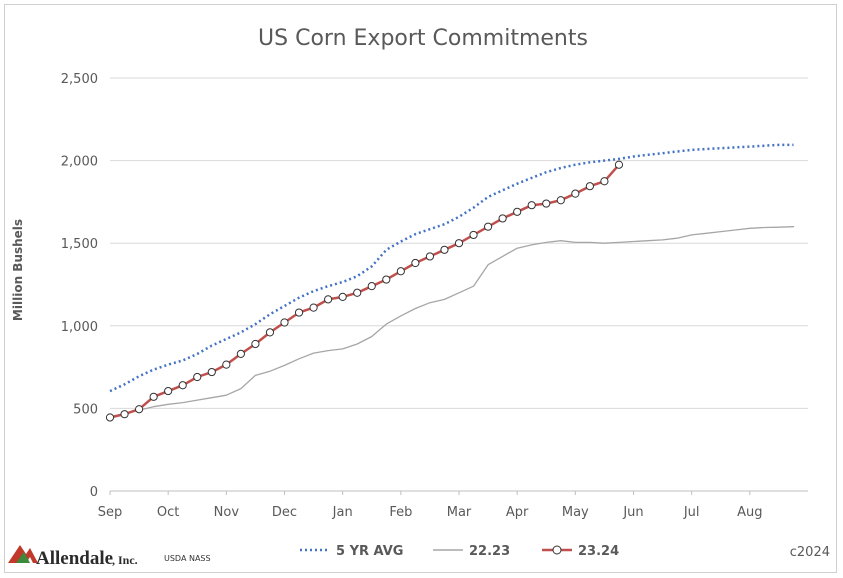 Image resolution: width=843 pixels, height=578 pixels. What do you see at coordinates (459, 512) in the screenshot?
I see `x-tick-label: Mar` at bounding box center [459, 512].